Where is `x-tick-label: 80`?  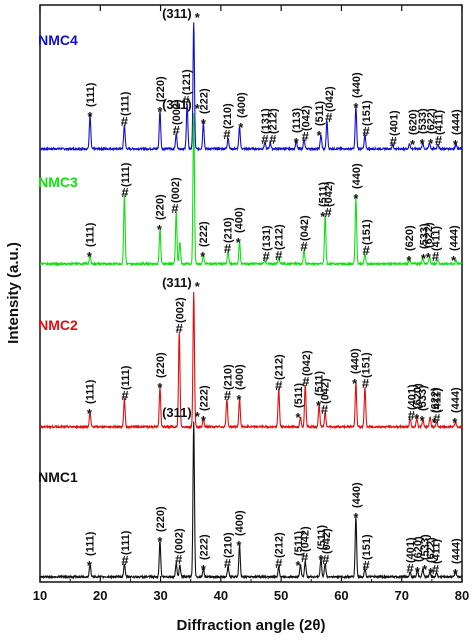 x-tick-label: 80 is located at coordinates (462, 595).